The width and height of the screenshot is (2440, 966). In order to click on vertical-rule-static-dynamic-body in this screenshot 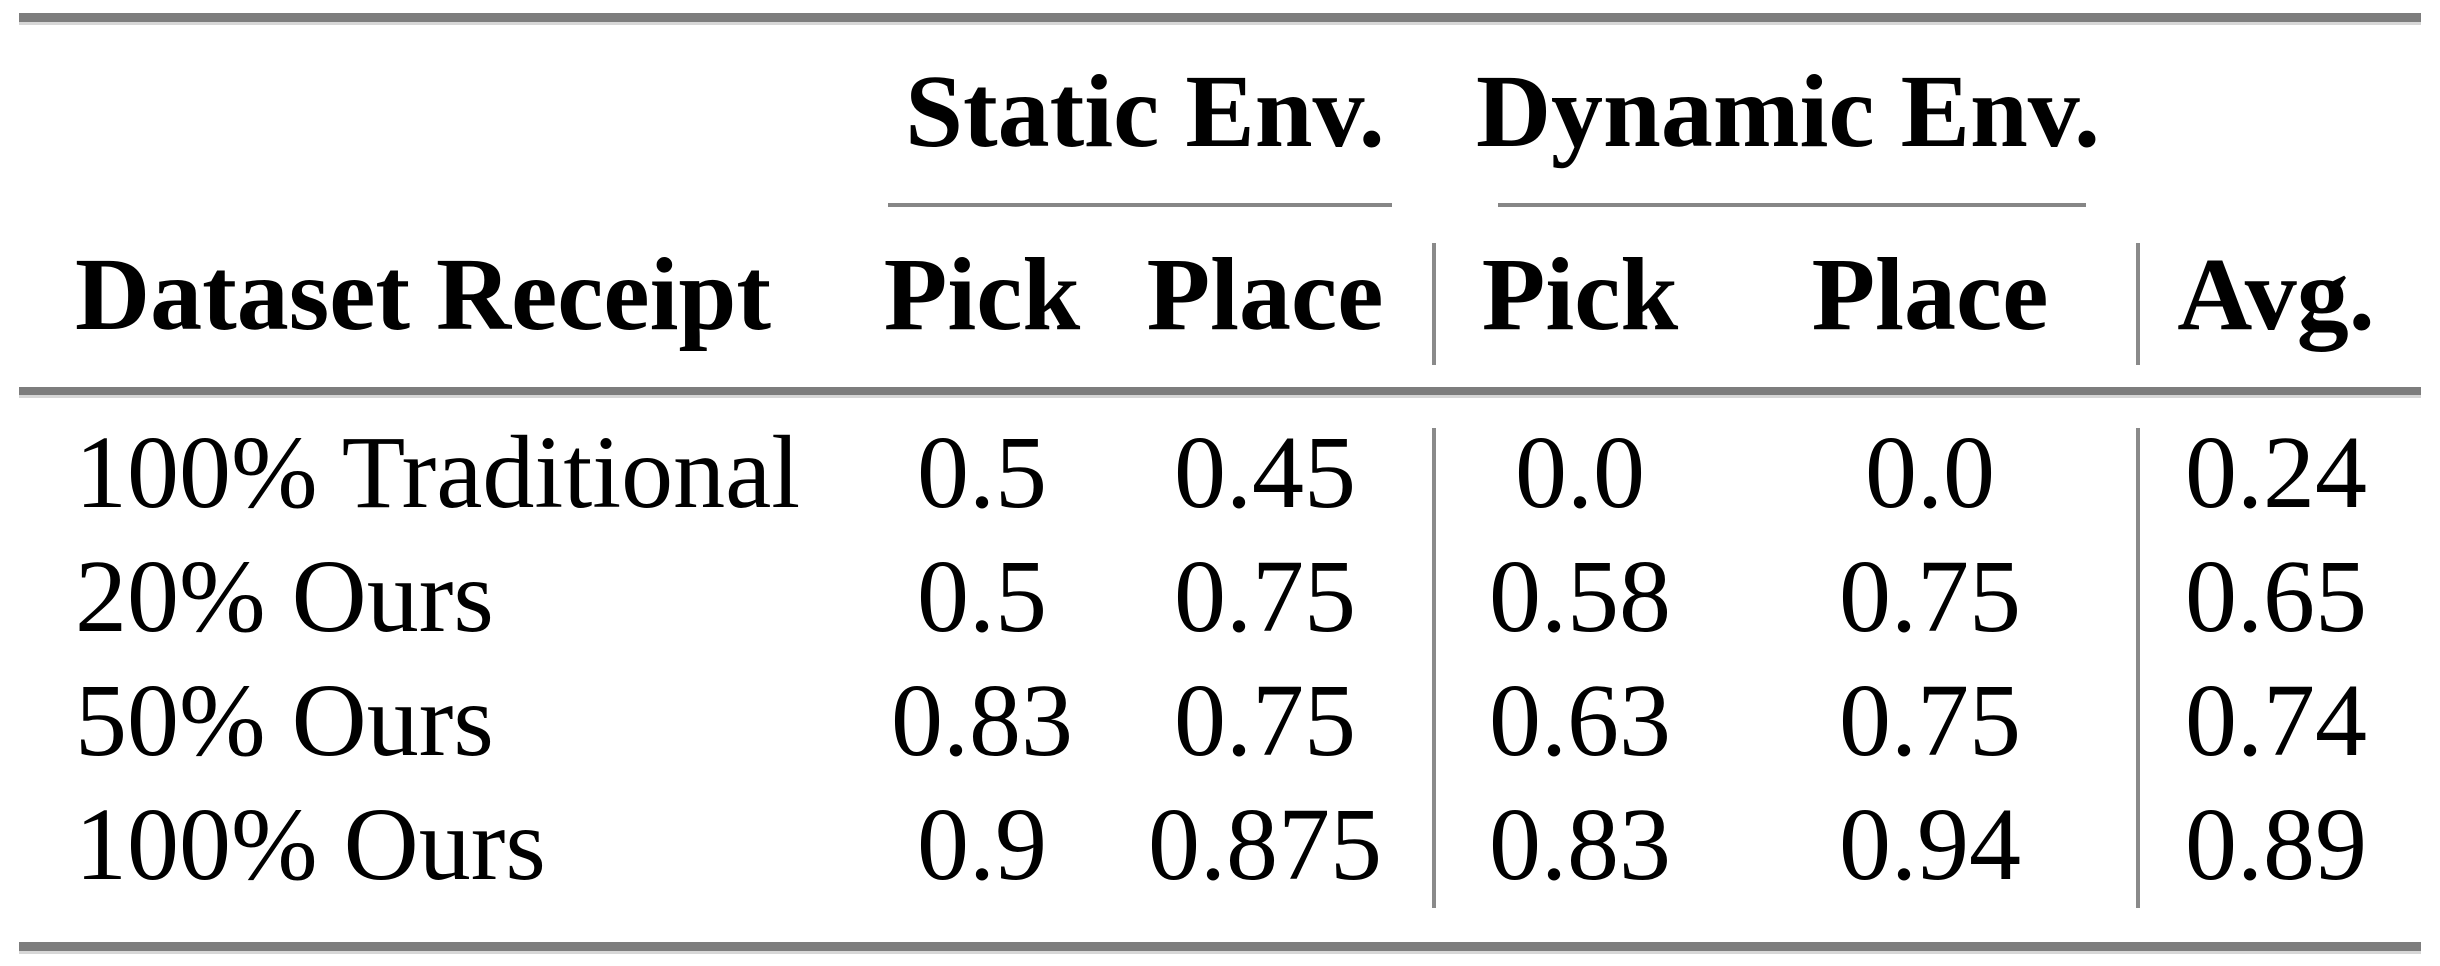, I will do `click(1434, 668)`.